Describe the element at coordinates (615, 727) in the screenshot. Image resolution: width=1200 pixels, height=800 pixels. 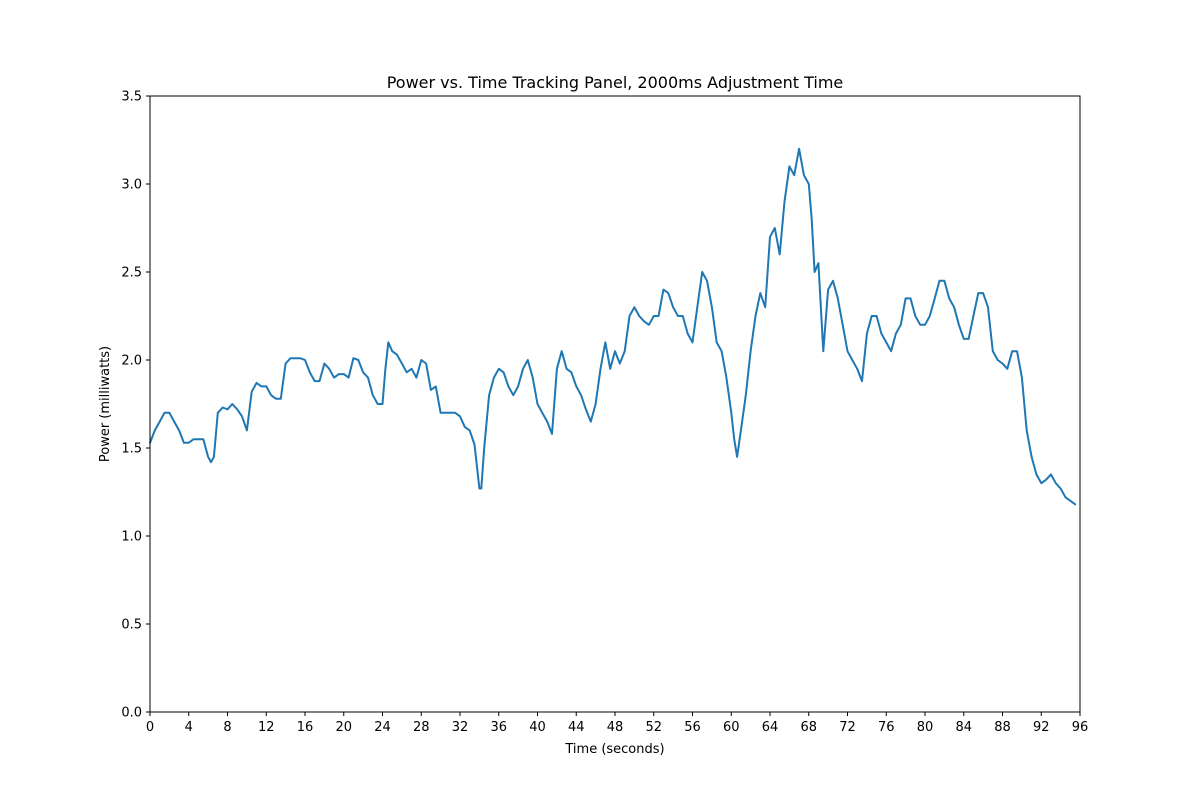
I see `x-tick-label: 48` at that location.